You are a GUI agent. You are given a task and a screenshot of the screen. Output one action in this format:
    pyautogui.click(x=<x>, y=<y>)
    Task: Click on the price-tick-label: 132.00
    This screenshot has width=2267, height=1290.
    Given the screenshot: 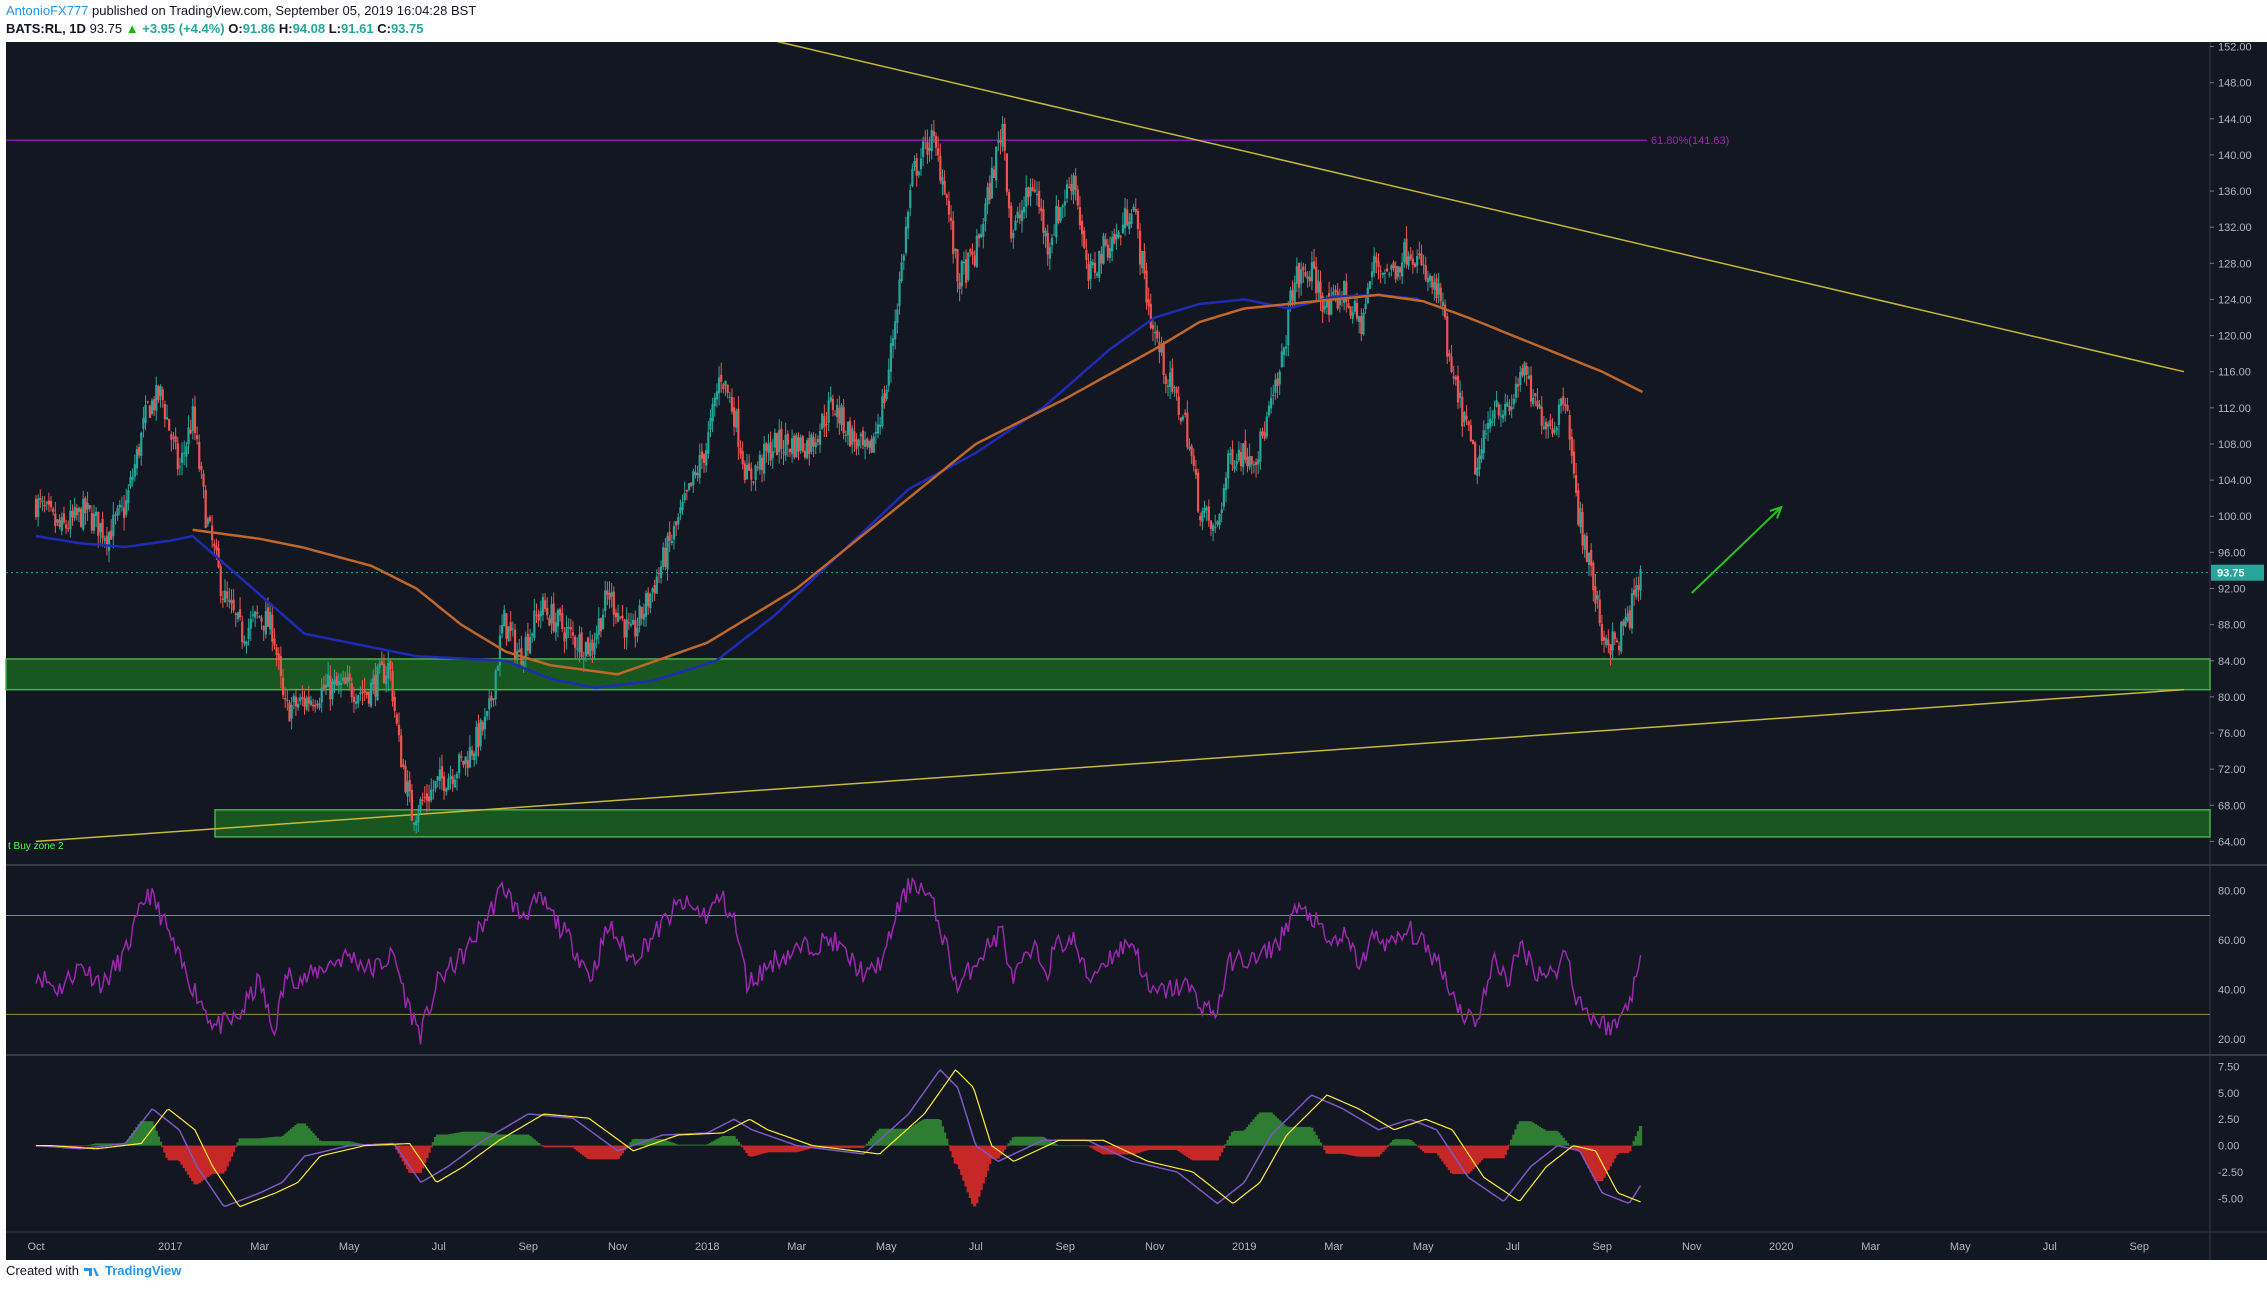 What is the action you would take?
    pyautogui.click(x=2235, y=228)
    